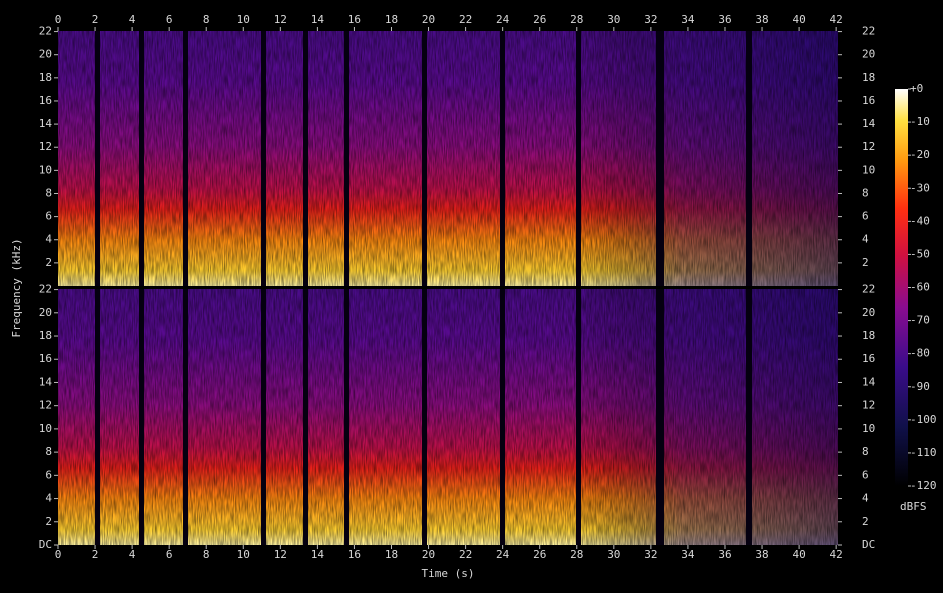 Image resolution: width=943 pixels, height=593 pixels. What do you see at coordinates (923, 419) in the screenshot?
I see `colorbar-tick-label: -100` at bounding box center [923, 419].